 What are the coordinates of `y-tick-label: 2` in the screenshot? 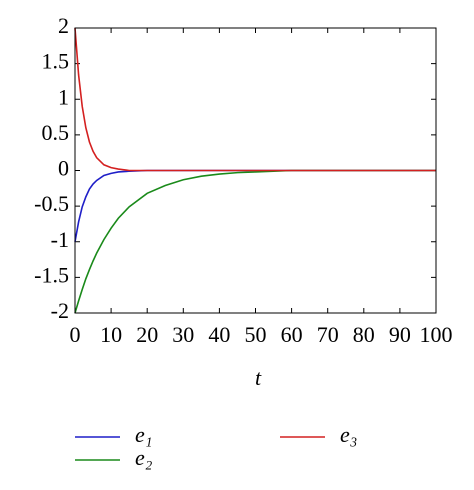 It's located at (63, 25).